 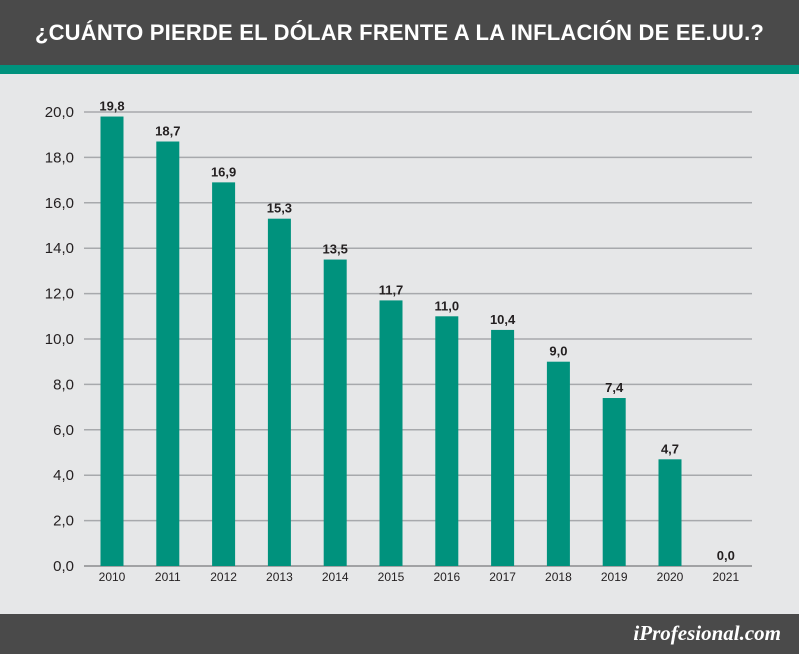 What do you see at coordinates (59, 294) in the screenshot?
I see `y-tick-label: 12,0` at bounding box center [59, 294].